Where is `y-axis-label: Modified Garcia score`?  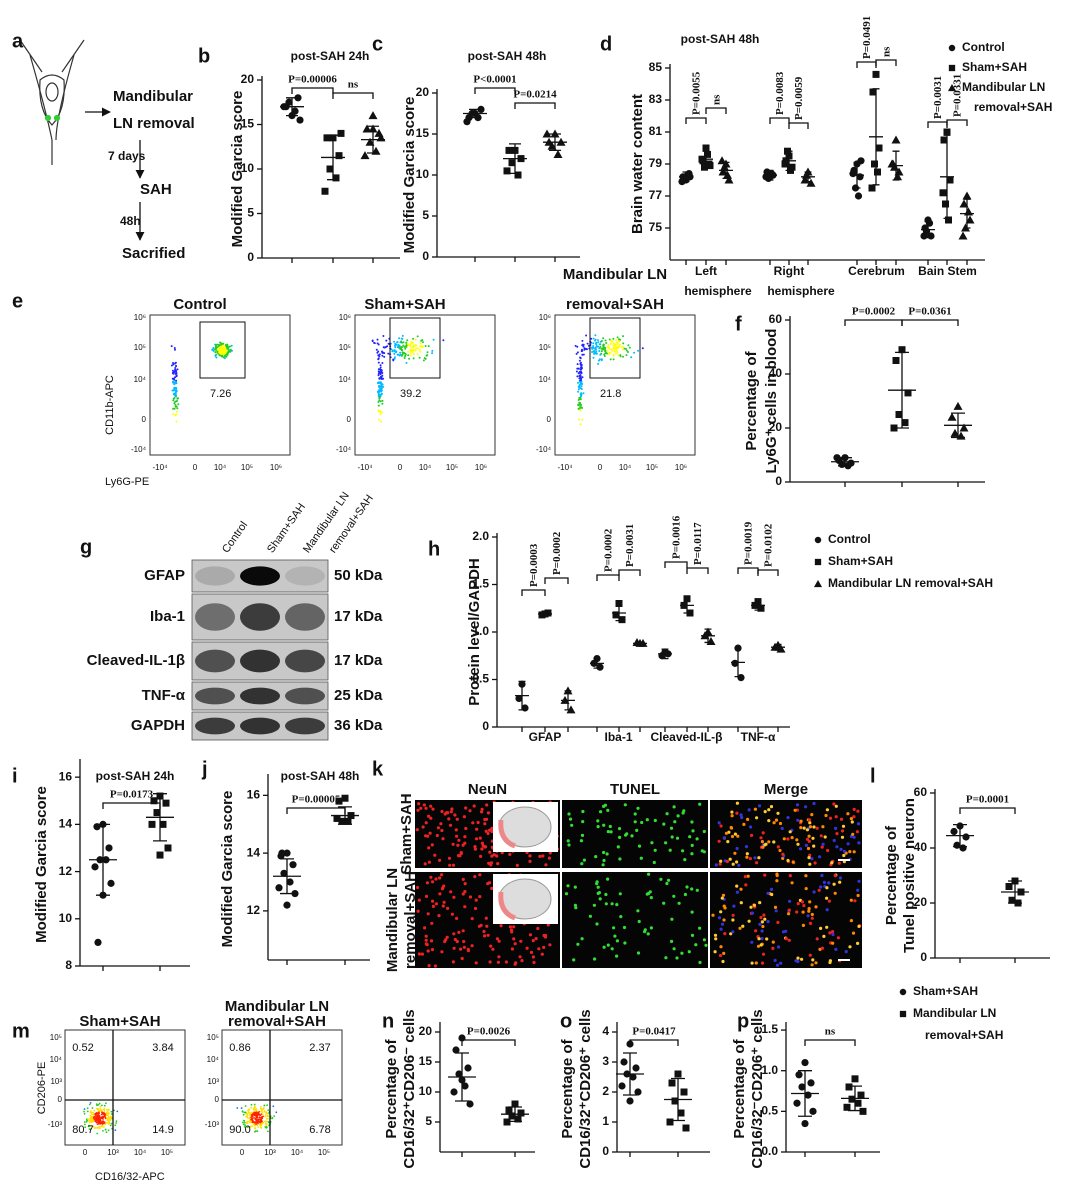
y-axis-label: Modified Garcia score is located at coordinates (409, 175).